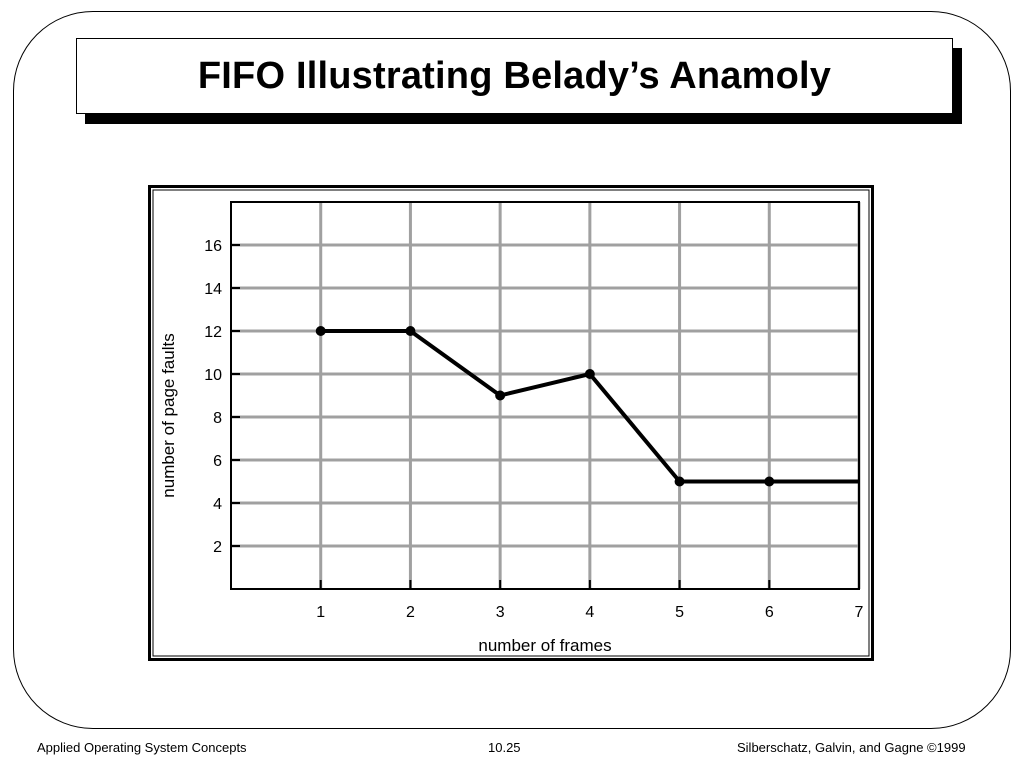  What do you see at coordinates (589, 612) in the screenshot?
I see `x-tick-label: 4` at bounding box center [589, 612].